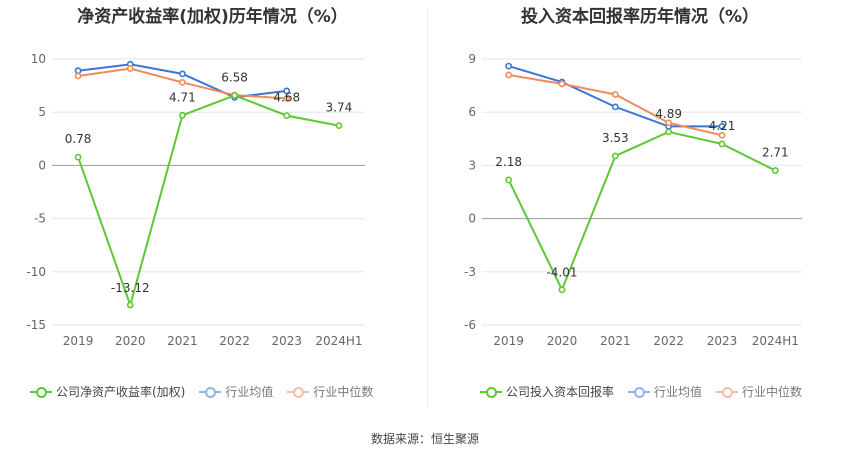  Describe the element at coordinates (42, 112) in the screenshot. I see `y-tick-label: 5` at that location.